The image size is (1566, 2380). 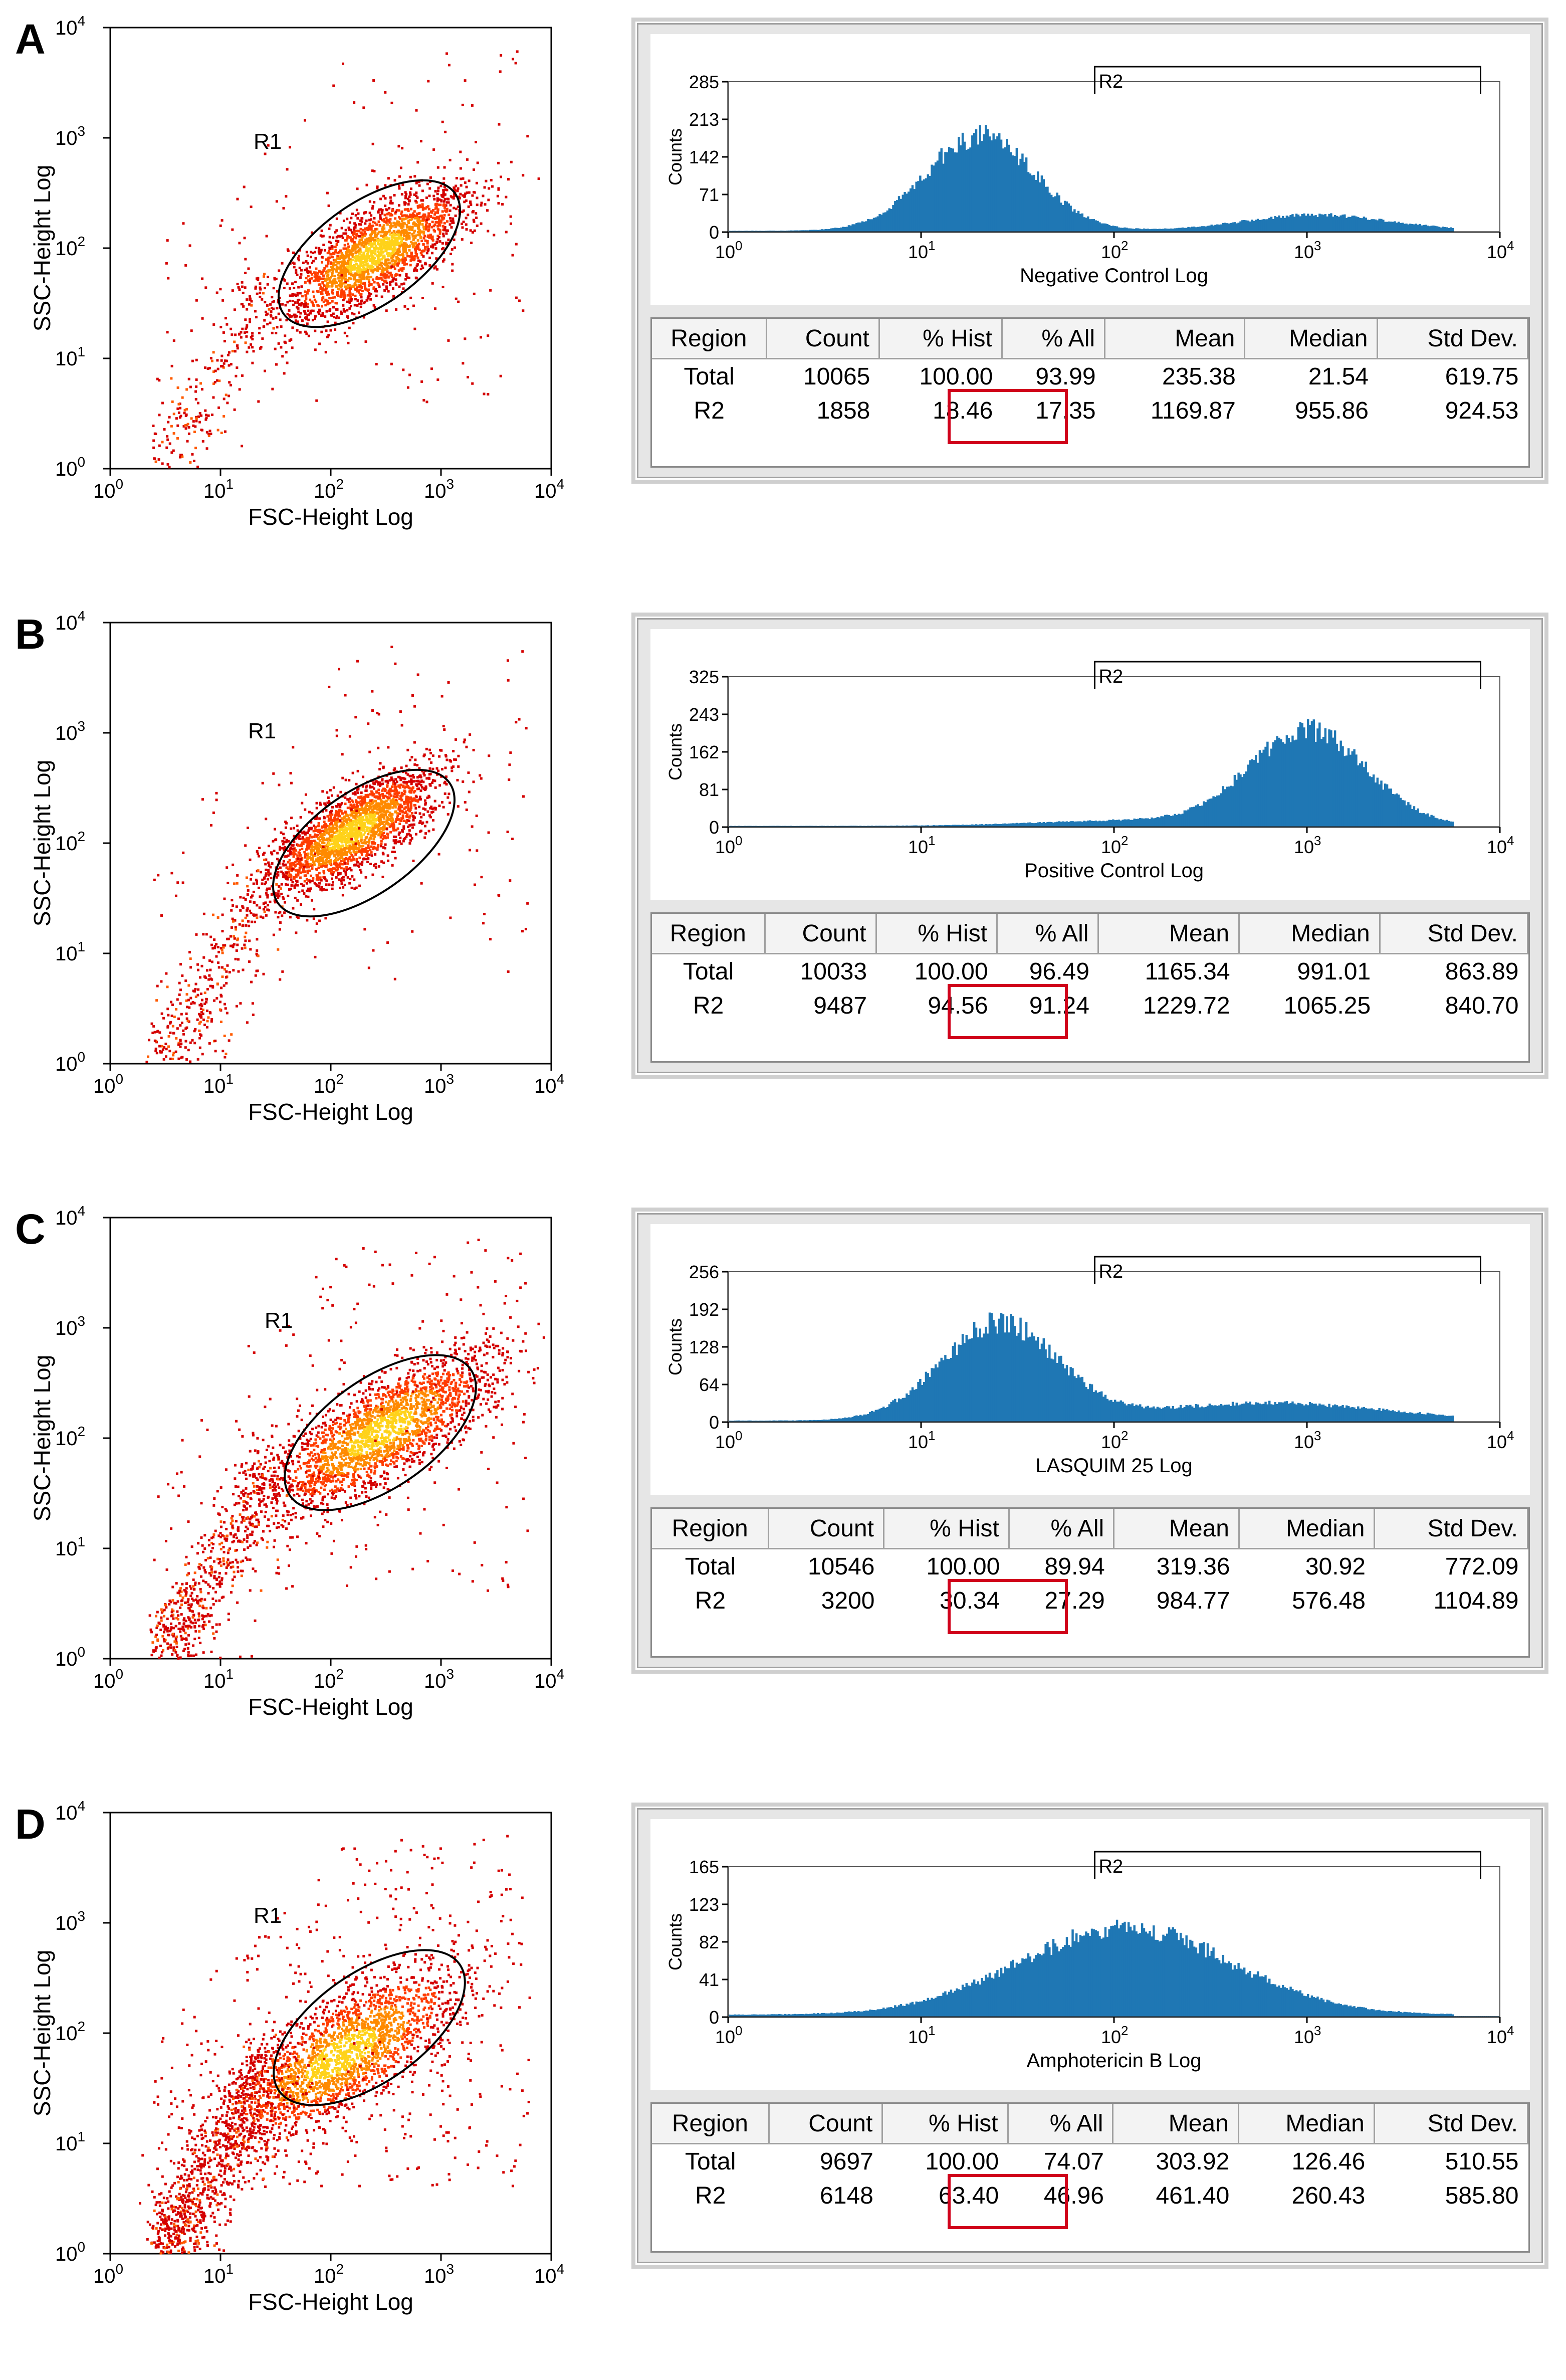 I want to click on y-tick-label: 102, so click(x=70, y=247).